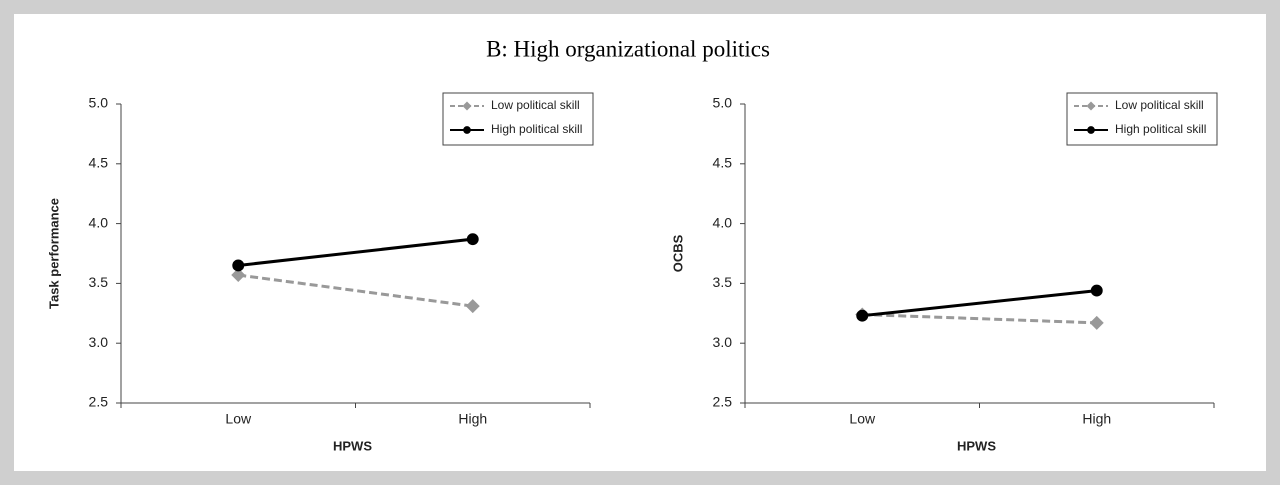 Image resolution: width=1280 pixels, height=485 pixels. I want to click on y-axis-label: Task performance, so click(53, 253).